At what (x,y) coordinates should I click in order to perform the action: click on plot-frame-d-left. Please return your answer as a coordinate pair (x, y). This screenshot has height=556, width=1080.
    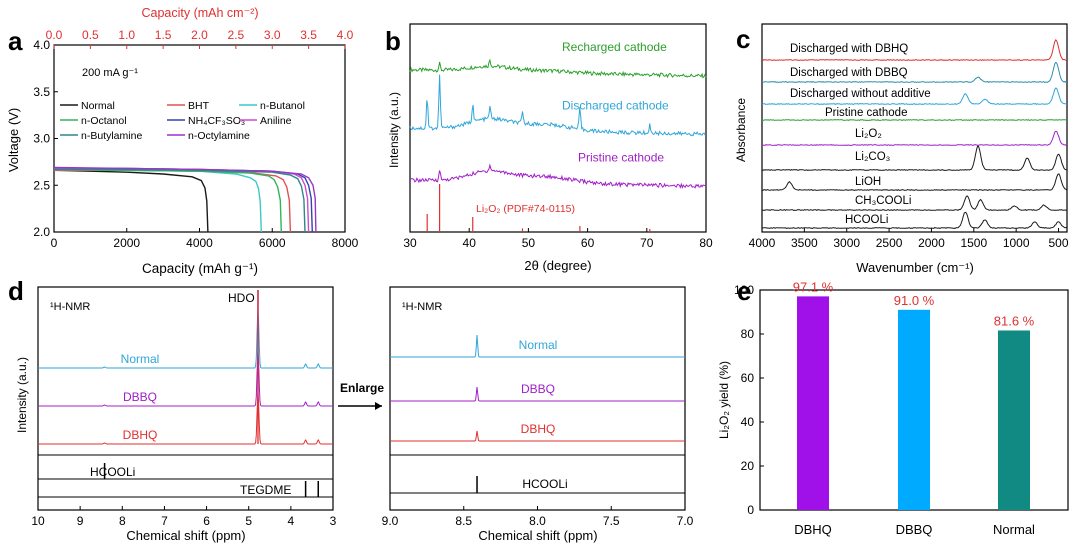
    Looking at the image, I should click on (185, 398).